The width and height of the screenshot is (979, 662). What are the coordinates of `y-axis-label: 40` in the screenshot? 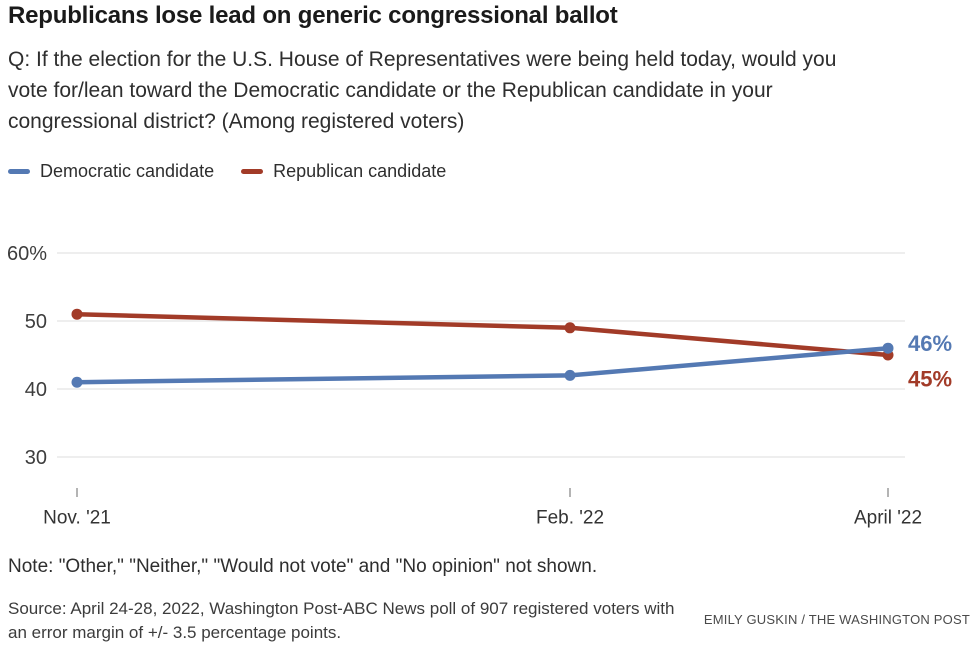 It's located at (36, 390).